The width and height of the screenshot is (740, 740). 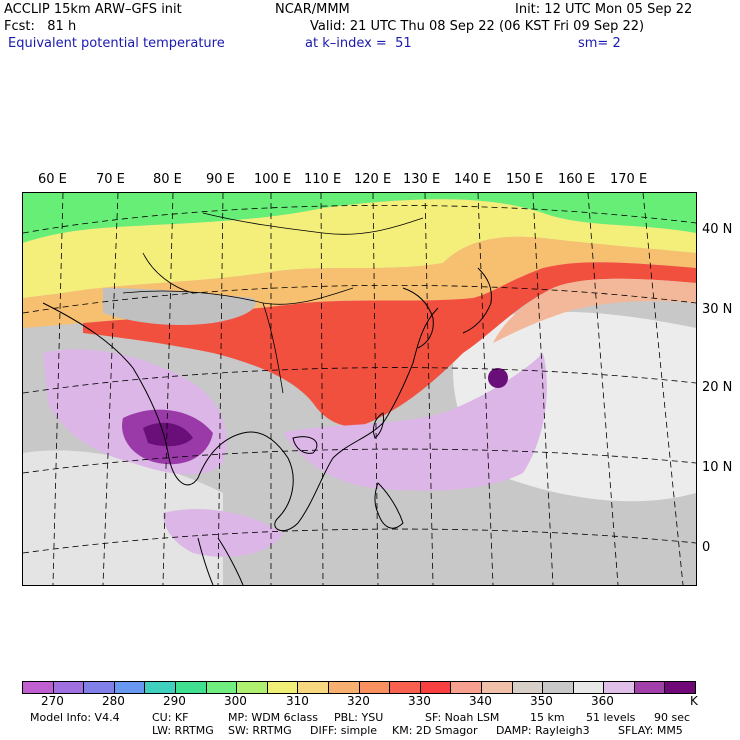 What do you see at coordinates (717, 309) in the screenshot?
I see `lat-label-30n: 30 N` at bounding box center [717, 309].